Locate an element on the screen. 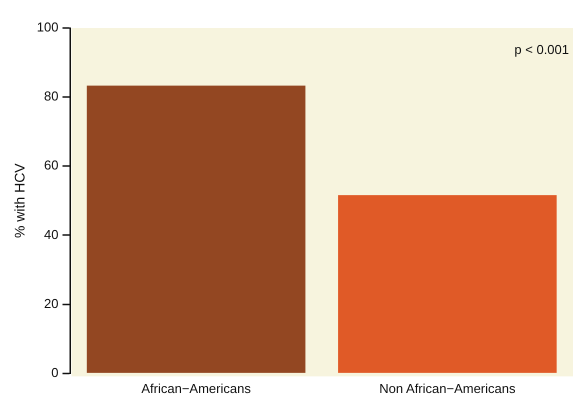 The height and width of the screenshot is (413, 581). y-tick-label: 80 is located at coordinates (51, 96).